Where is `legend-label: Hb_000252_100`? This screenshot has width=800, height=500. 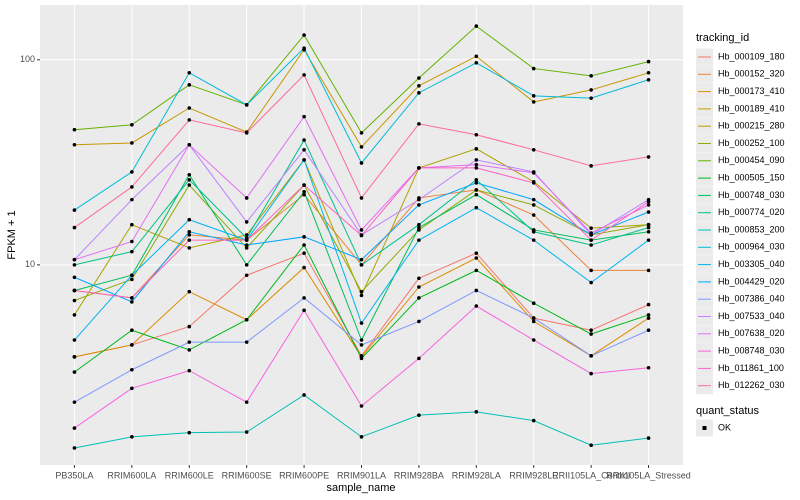
legend-label: Hb_000252_100 is located at coordinates (751, 143).